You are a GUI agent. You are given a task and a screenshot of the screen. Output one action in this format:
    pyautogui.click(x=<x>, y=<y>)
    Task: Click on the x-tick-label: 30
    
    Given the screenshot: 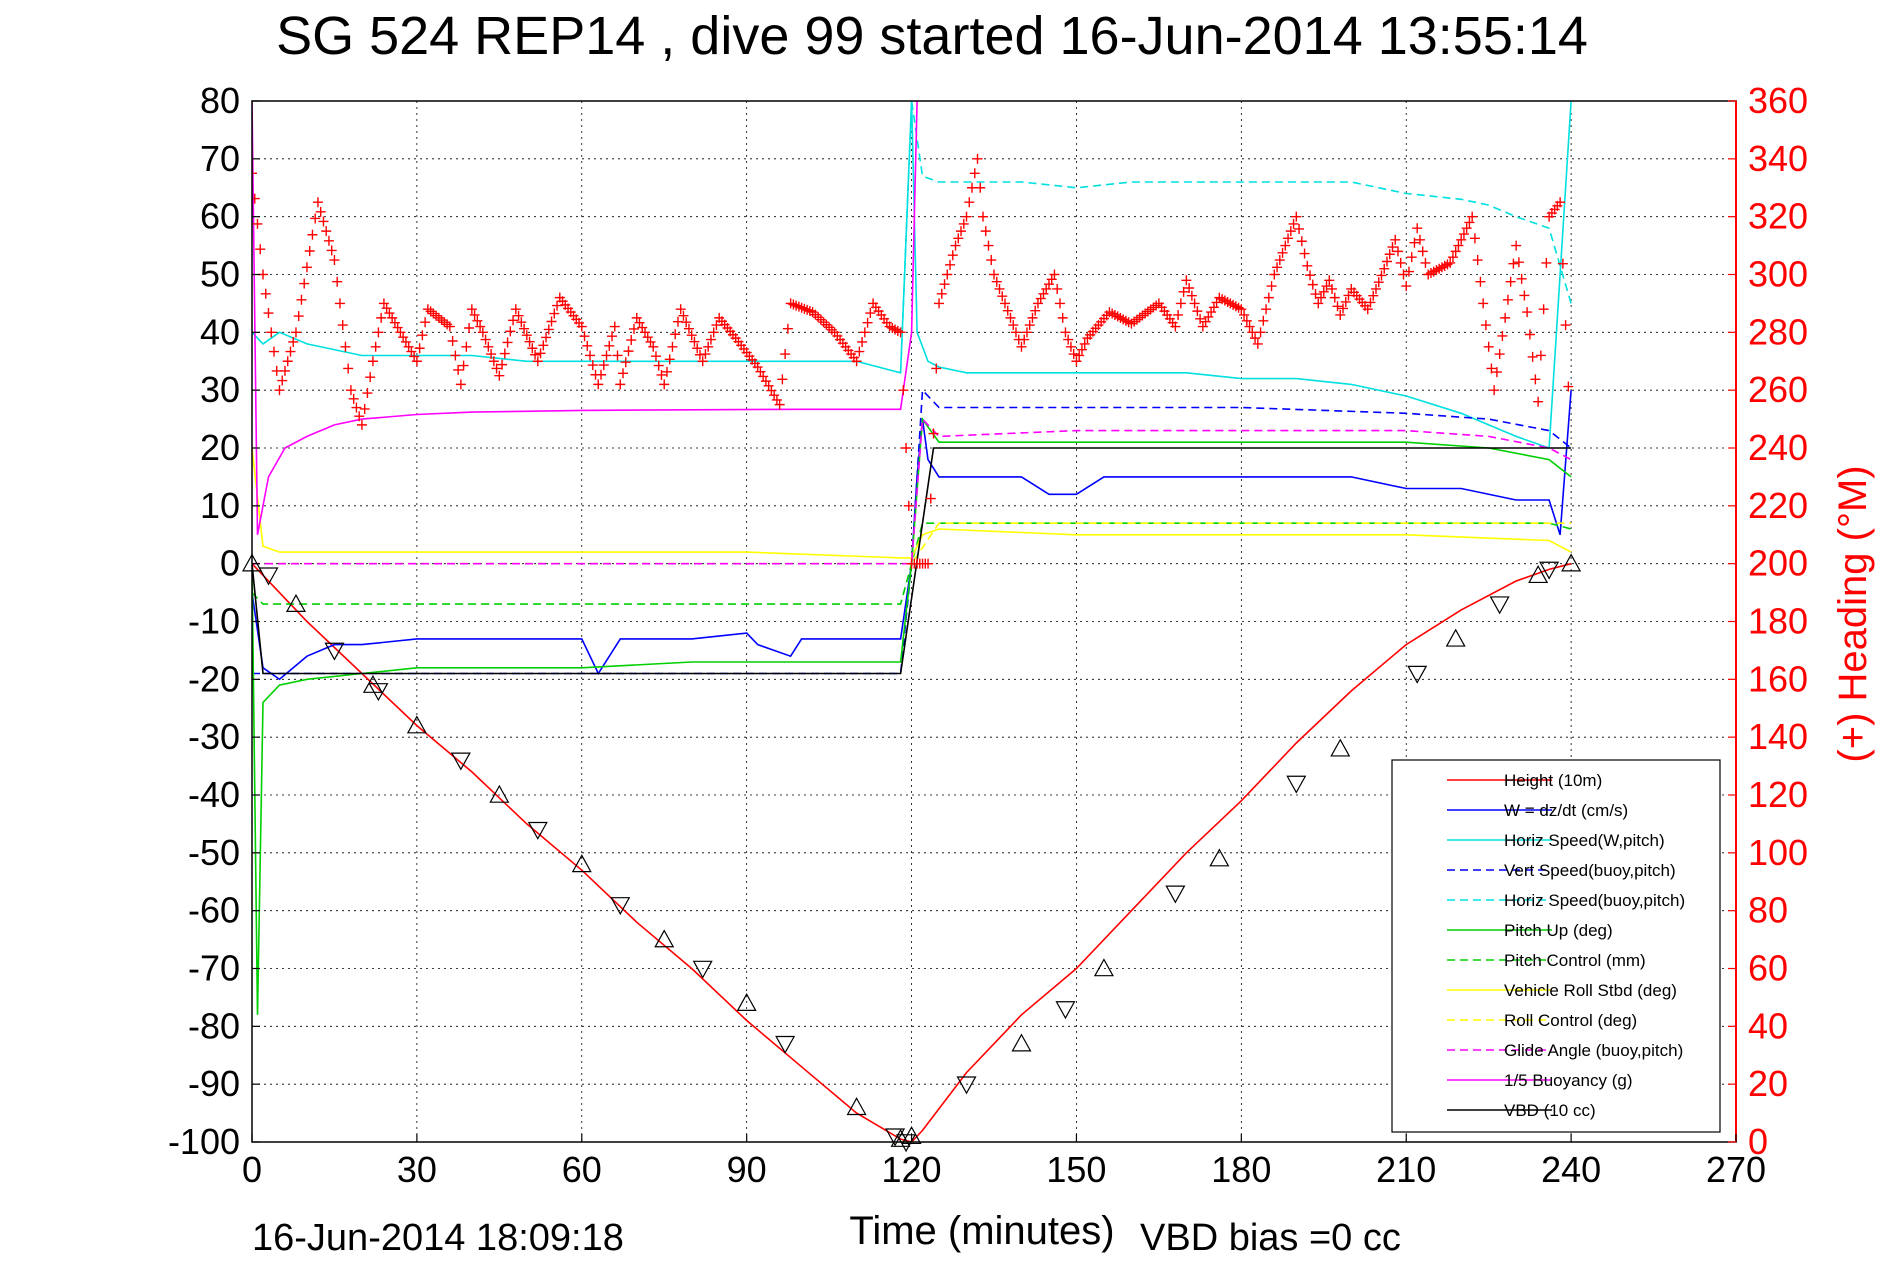 What is the action you would take?
    pyautogui.click(x=417, y=1169)
    